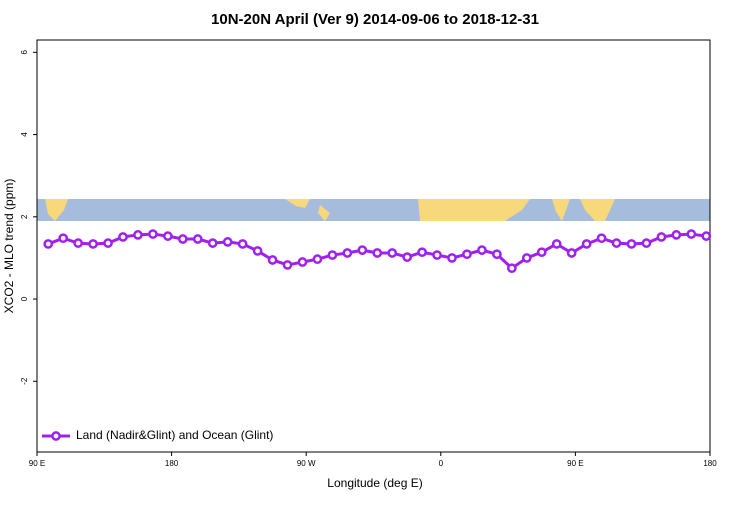 This screenshot has width=750, height=505. Describe the element at coordinates (306, 463) in the screenshot. I see `x-tick-label: 90 W` at that location.